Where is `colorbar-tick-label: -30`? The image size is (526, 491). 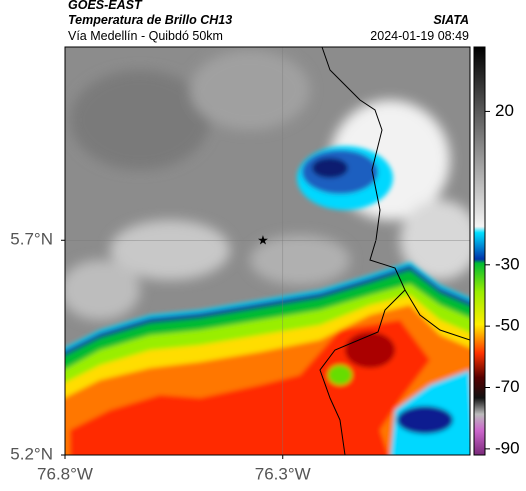
colorbar-tick-label: -30 is located at coordinates (507, 263).